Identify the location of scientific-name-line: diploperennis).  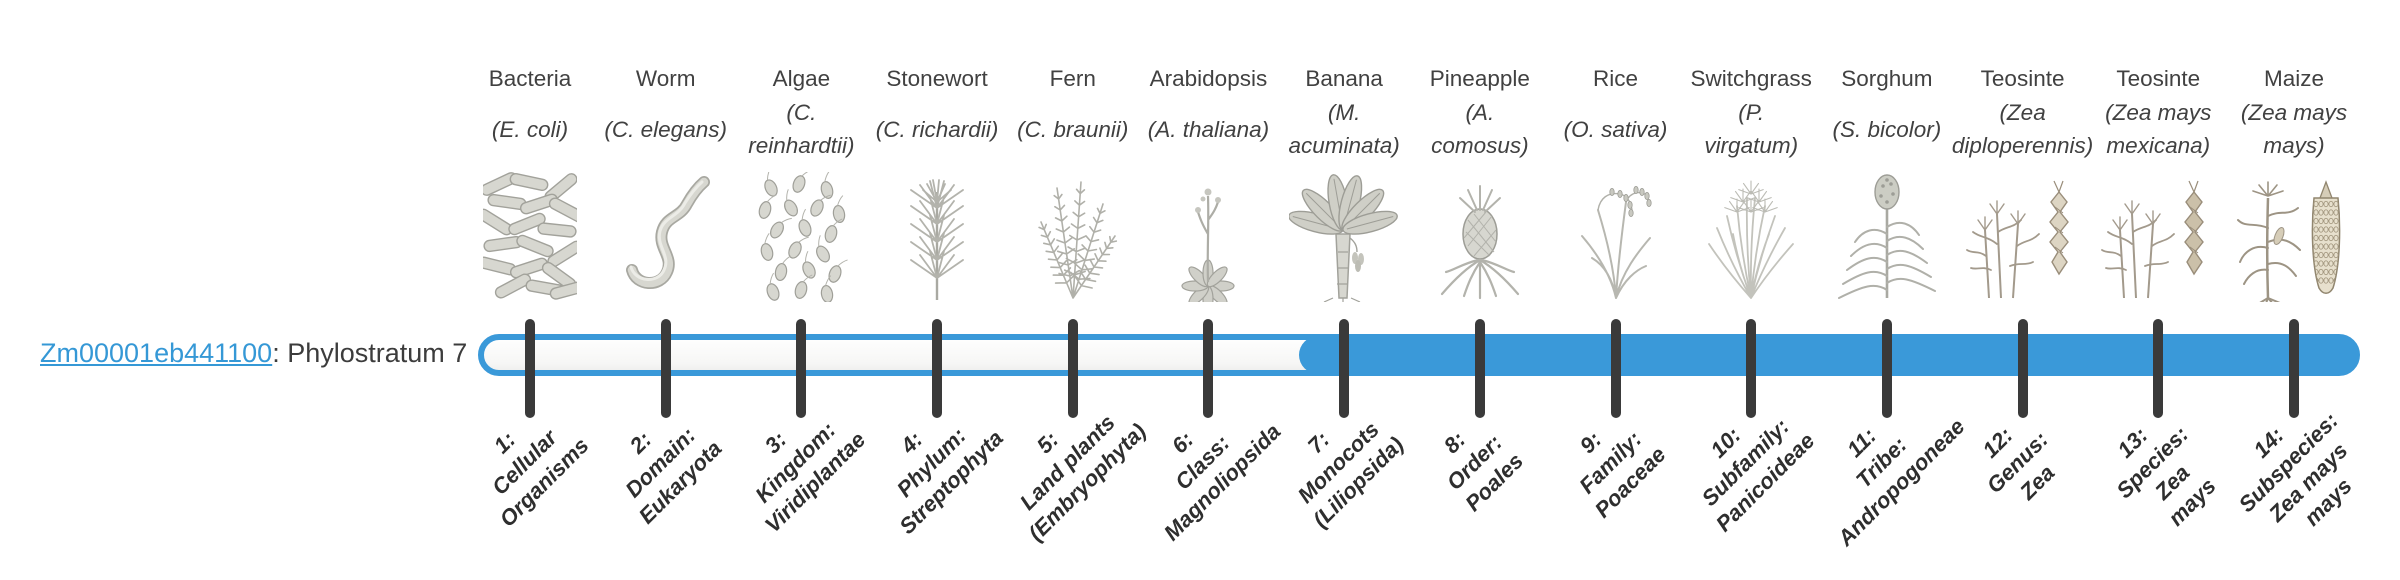
(2022, 145).